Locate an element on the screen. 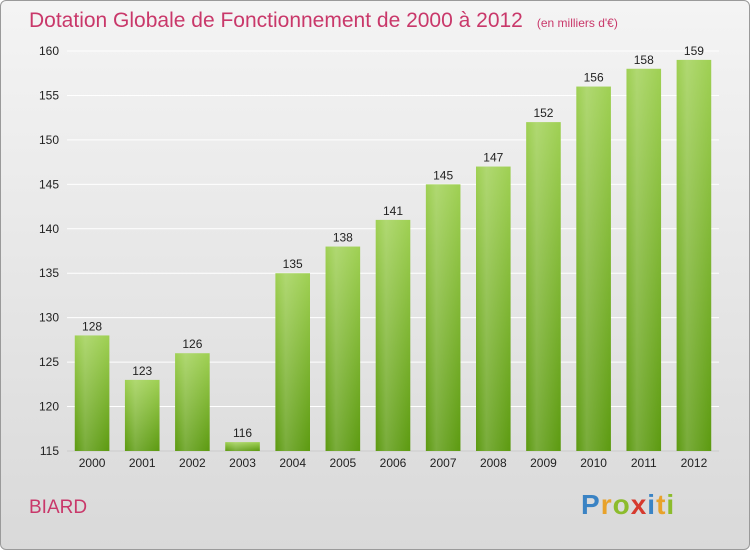 The width and height of the screenshot is (750, 550). data-label: 147 is located at coordinates (493, 158).